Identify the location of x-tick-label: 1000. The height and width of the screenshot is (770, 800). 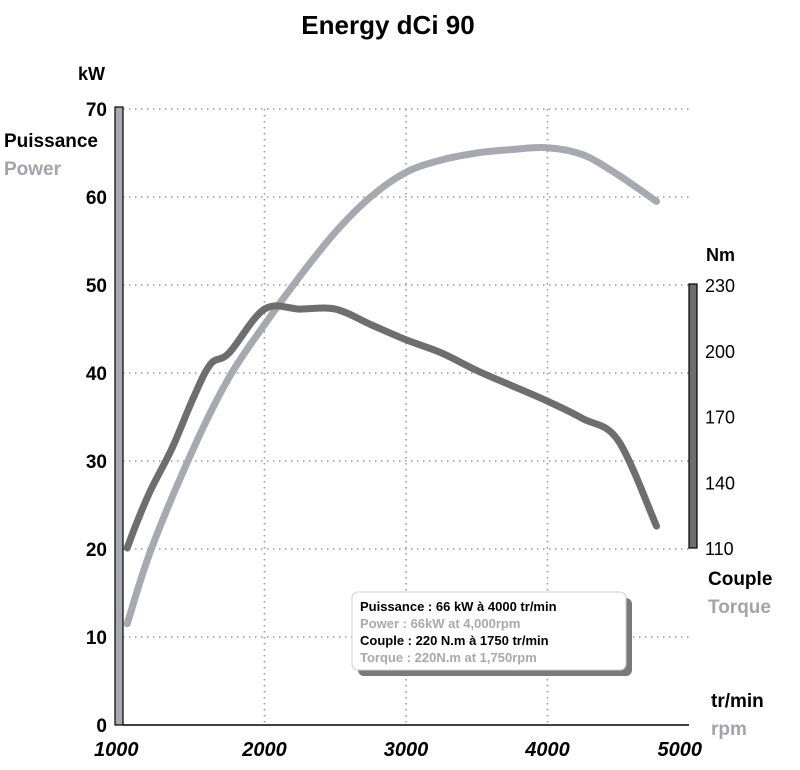
(116, 750).